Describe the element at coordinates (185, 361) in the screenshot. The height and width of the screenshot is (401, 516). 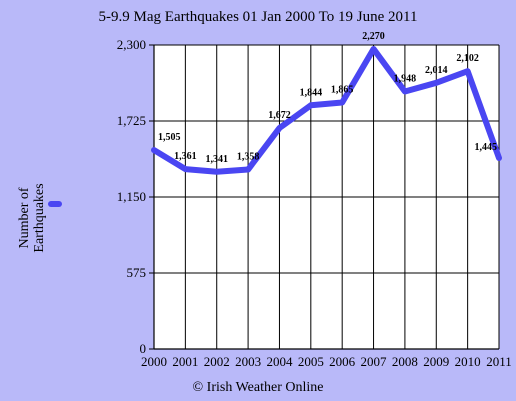
I see `x-tick-label: 2001` at that location.